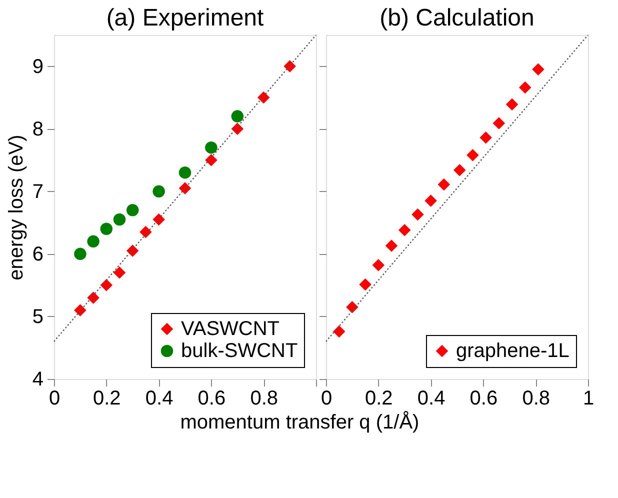 The image size is (618, 498). I want to click on y-tick-label: 8, so click(38, 129).